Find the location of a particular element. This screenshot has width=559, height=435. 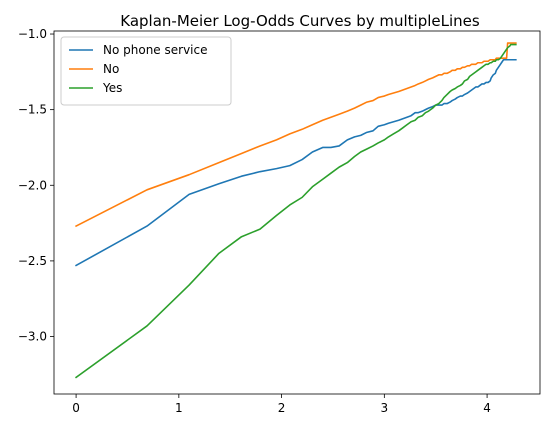

x-tick-label: 0 is located at coordinates (76, 408).